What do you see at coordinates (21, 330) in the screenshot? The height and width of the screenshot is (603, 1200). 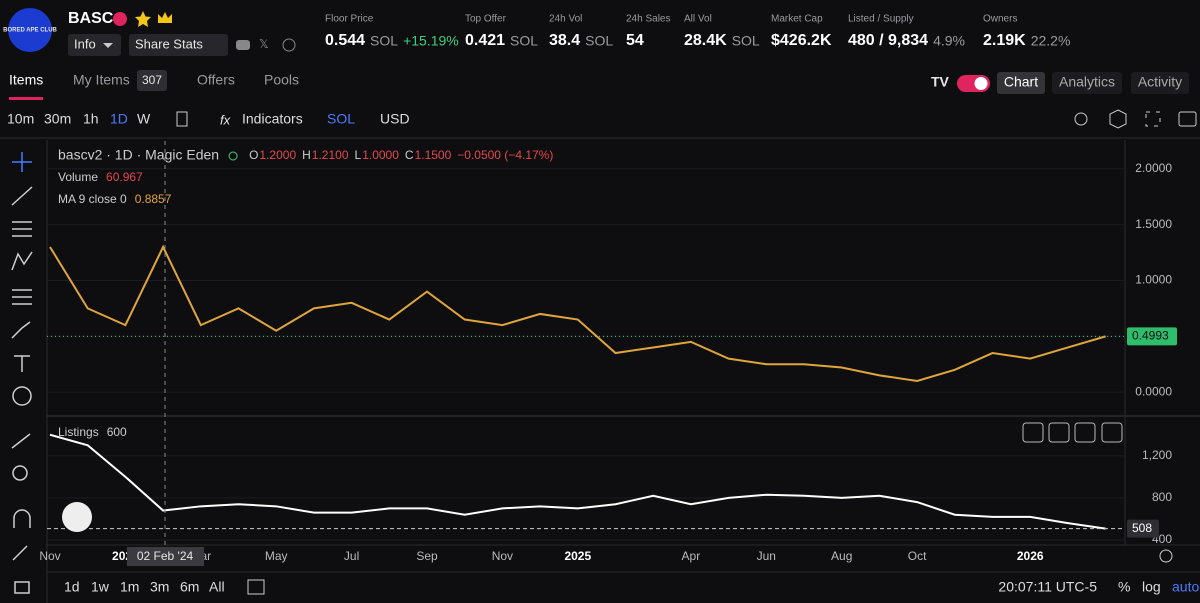 I see `brush-tool` at bounding box center [21, 330].